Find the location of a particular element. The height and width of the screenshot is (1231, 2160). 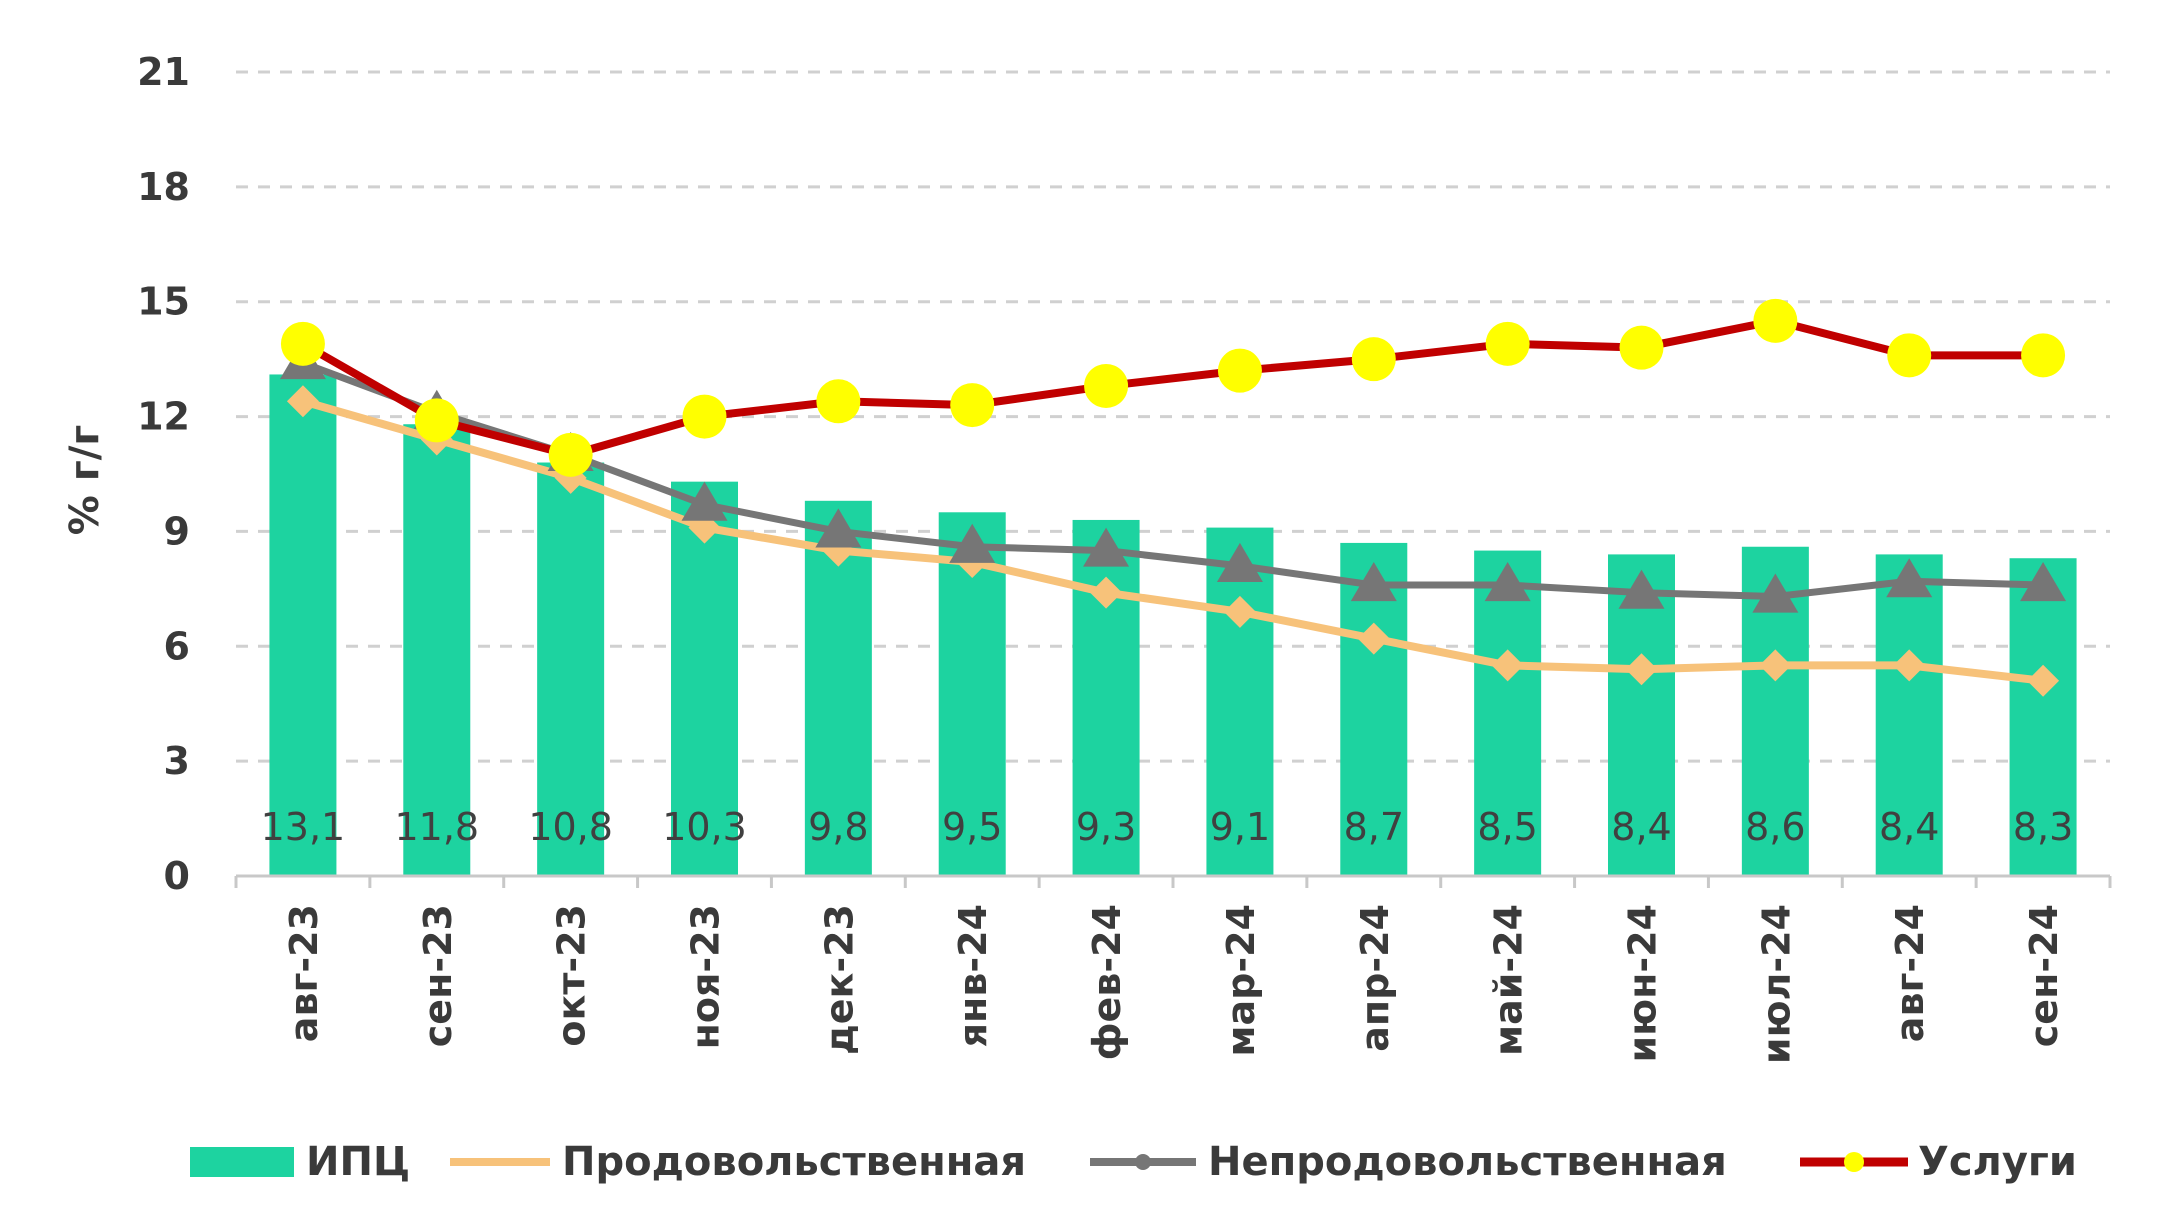

legend-marker-nonfood is located at coordinates (1143, 1162).